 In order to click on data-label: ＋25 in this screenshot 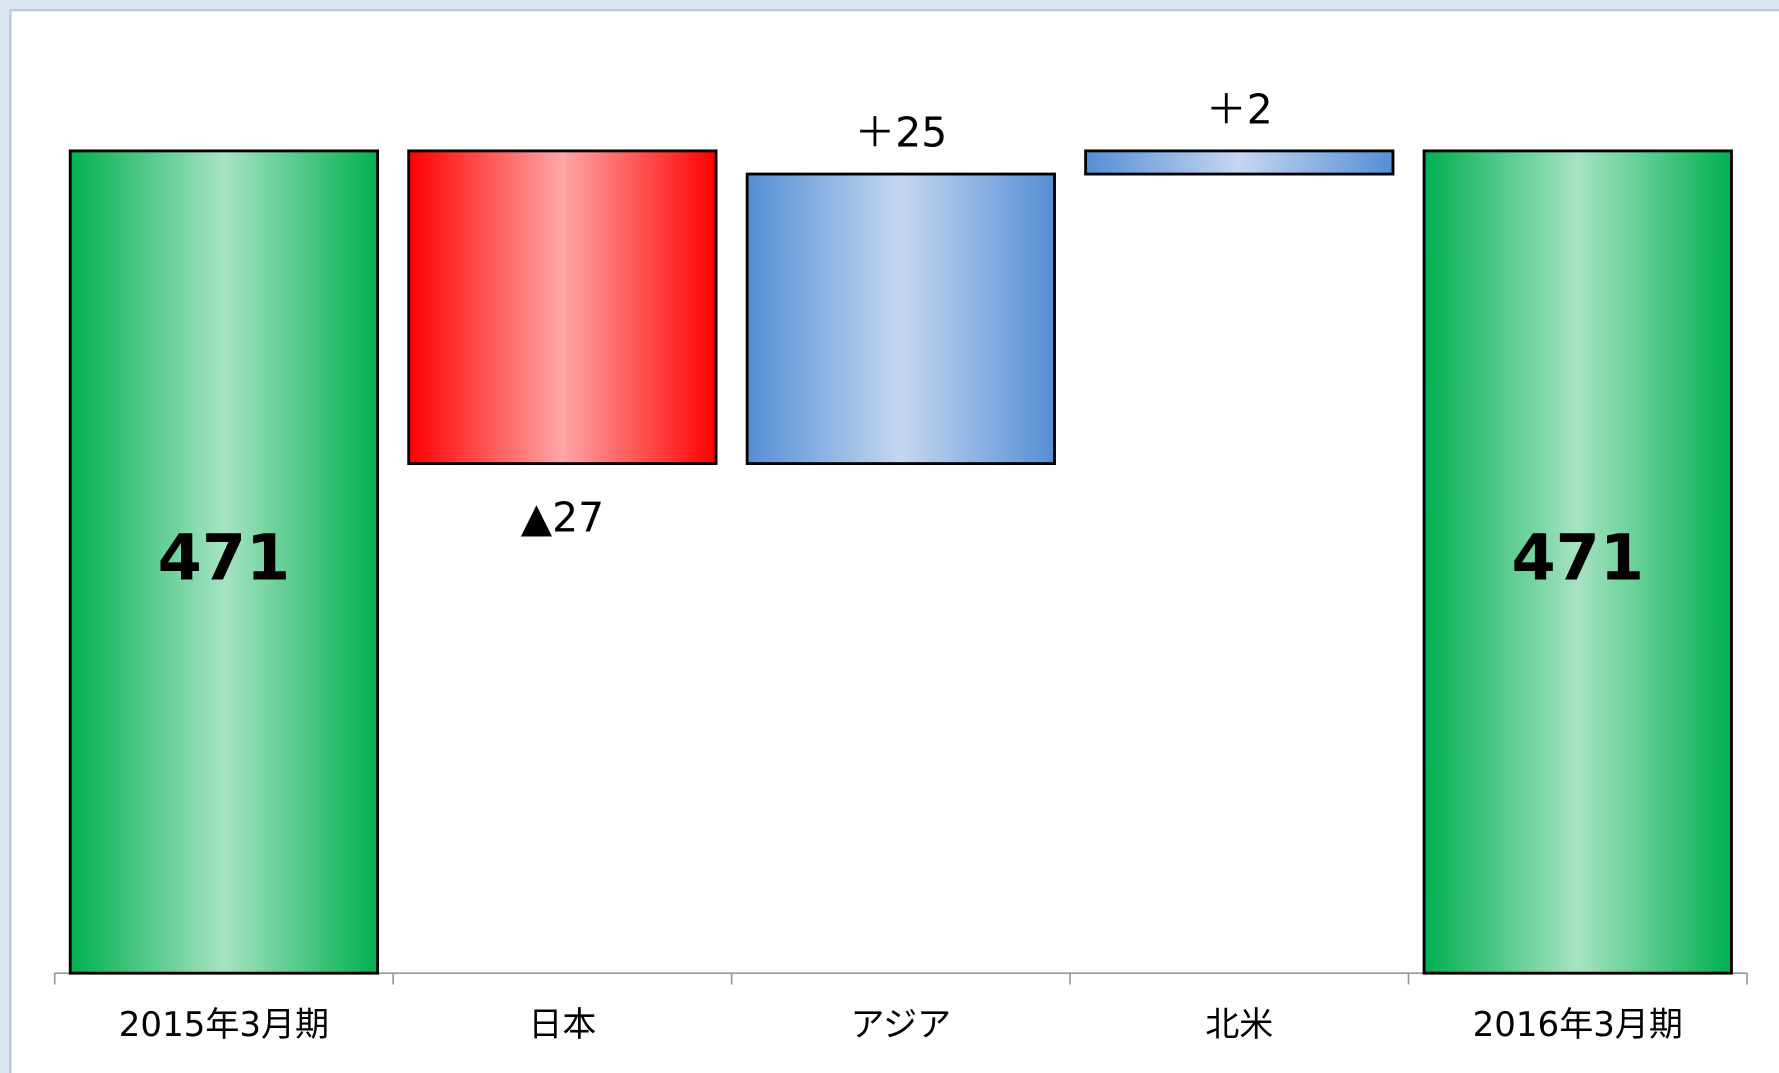, I will do `click(900, 132)`.